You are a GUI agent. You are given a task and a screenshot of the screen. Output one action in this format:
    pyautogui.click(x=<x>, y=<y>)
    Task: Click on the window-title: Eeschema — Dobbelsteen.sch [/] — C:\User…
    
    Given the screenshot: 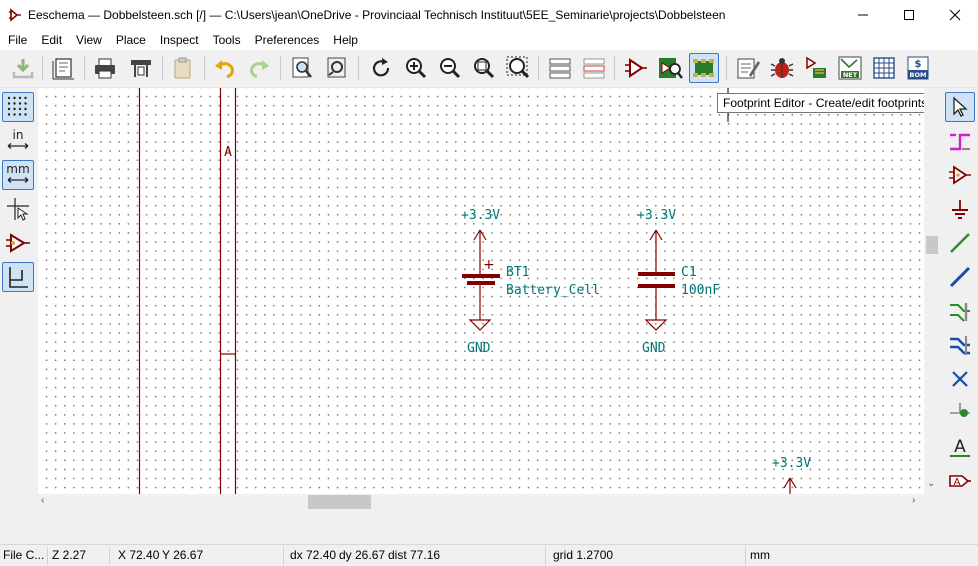 What is the action you would take?
    pyautogui.click(x=377, y=15)
    